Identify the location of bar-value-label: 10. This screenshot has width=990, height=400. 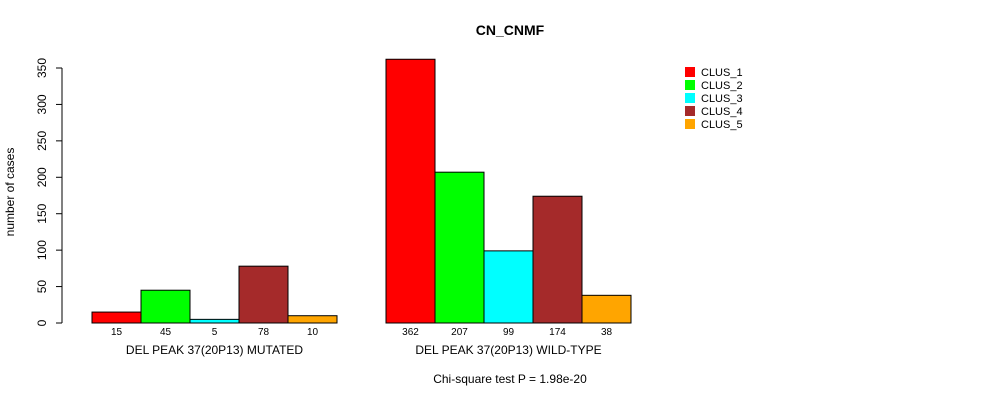
(313, 332).